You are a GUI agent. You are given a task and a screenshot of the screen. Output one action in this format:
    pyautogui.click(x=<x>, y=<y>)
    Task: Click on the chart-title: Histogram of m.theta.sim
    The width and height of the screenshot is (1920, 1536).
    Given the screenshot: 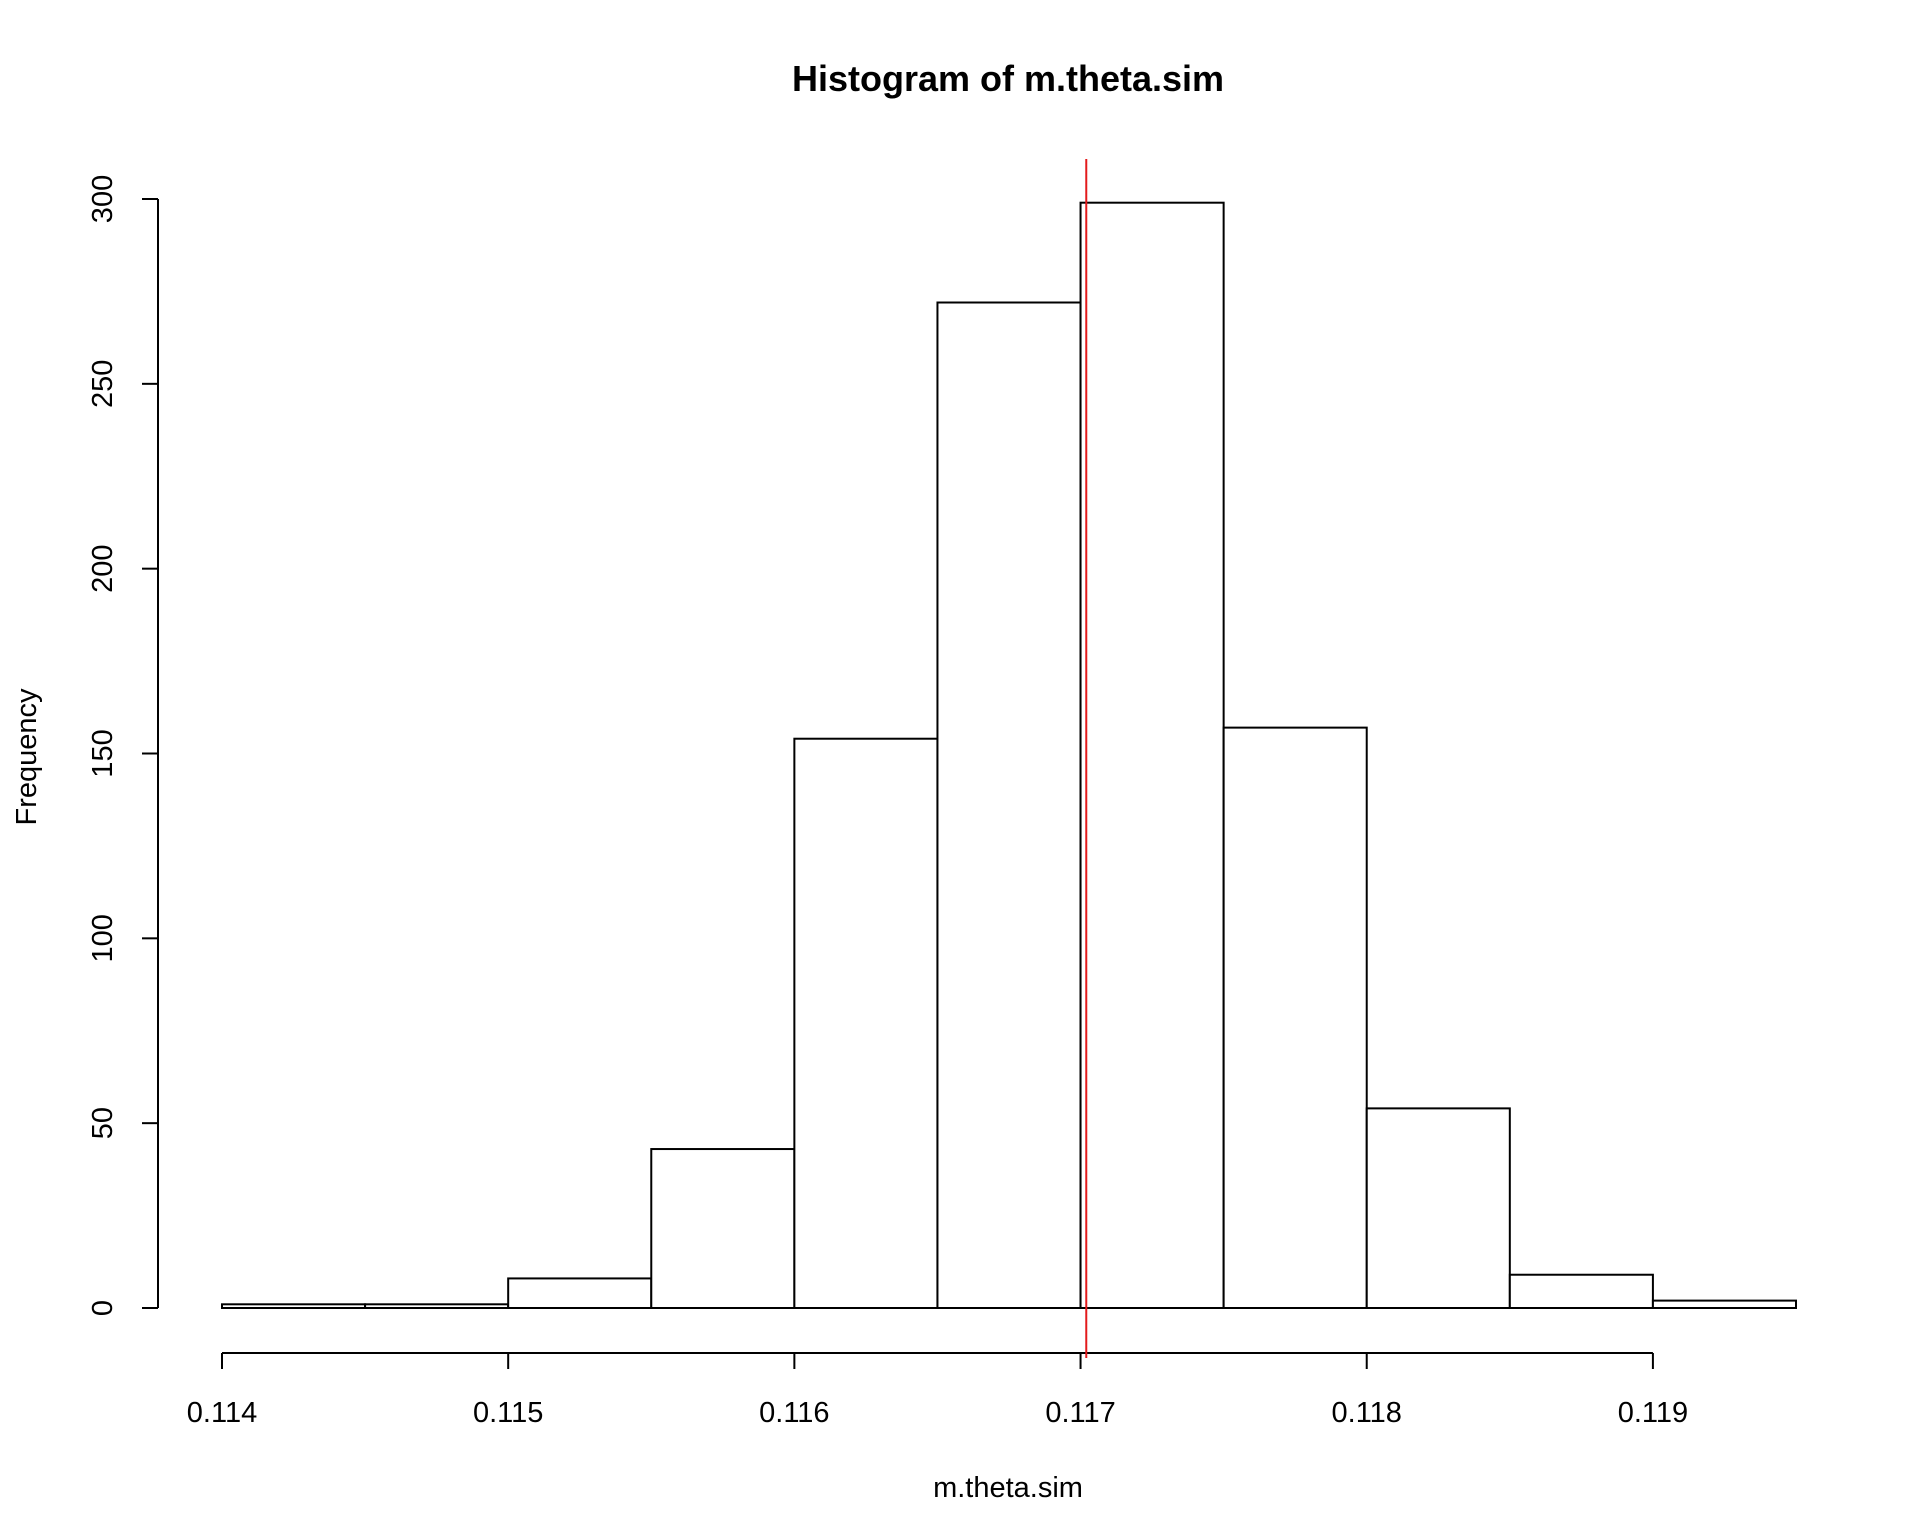 What is the action you would take?
    pyautogui.click(x=1008, y=78)
    